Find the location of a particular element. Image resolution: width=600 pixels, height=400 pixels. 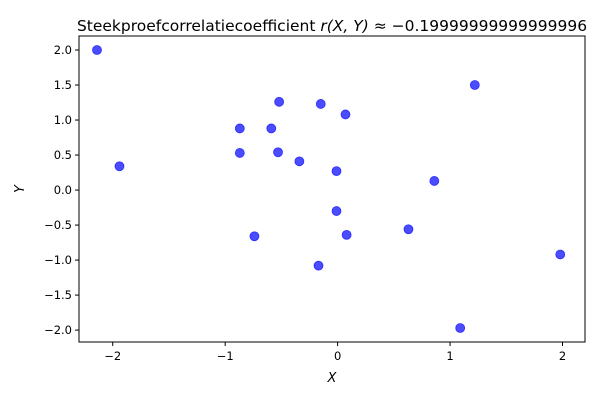

x-axis-ticks: −2 −1 0 1 2 is located at coordinates (335, 352).